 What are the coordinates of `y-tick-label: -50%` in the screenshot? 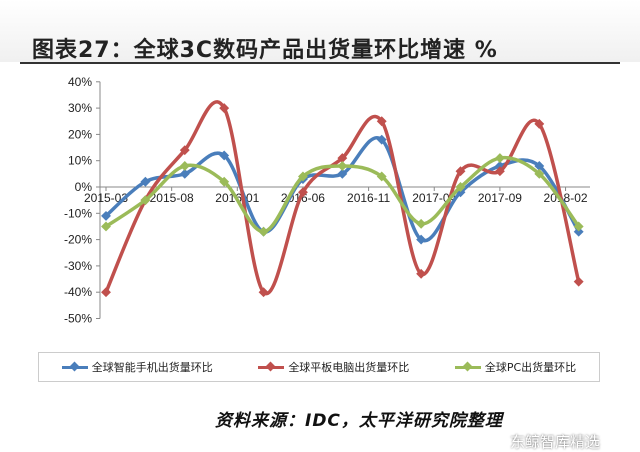 It's located at (78, 319).